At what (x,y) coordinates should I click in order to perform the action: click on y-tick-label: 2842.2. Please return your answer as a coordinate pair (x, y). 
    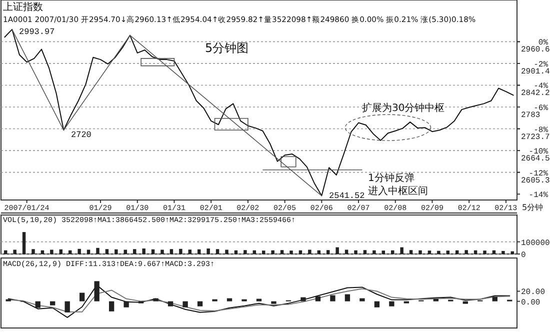
    Looking at the image, I should click on (535, 93).